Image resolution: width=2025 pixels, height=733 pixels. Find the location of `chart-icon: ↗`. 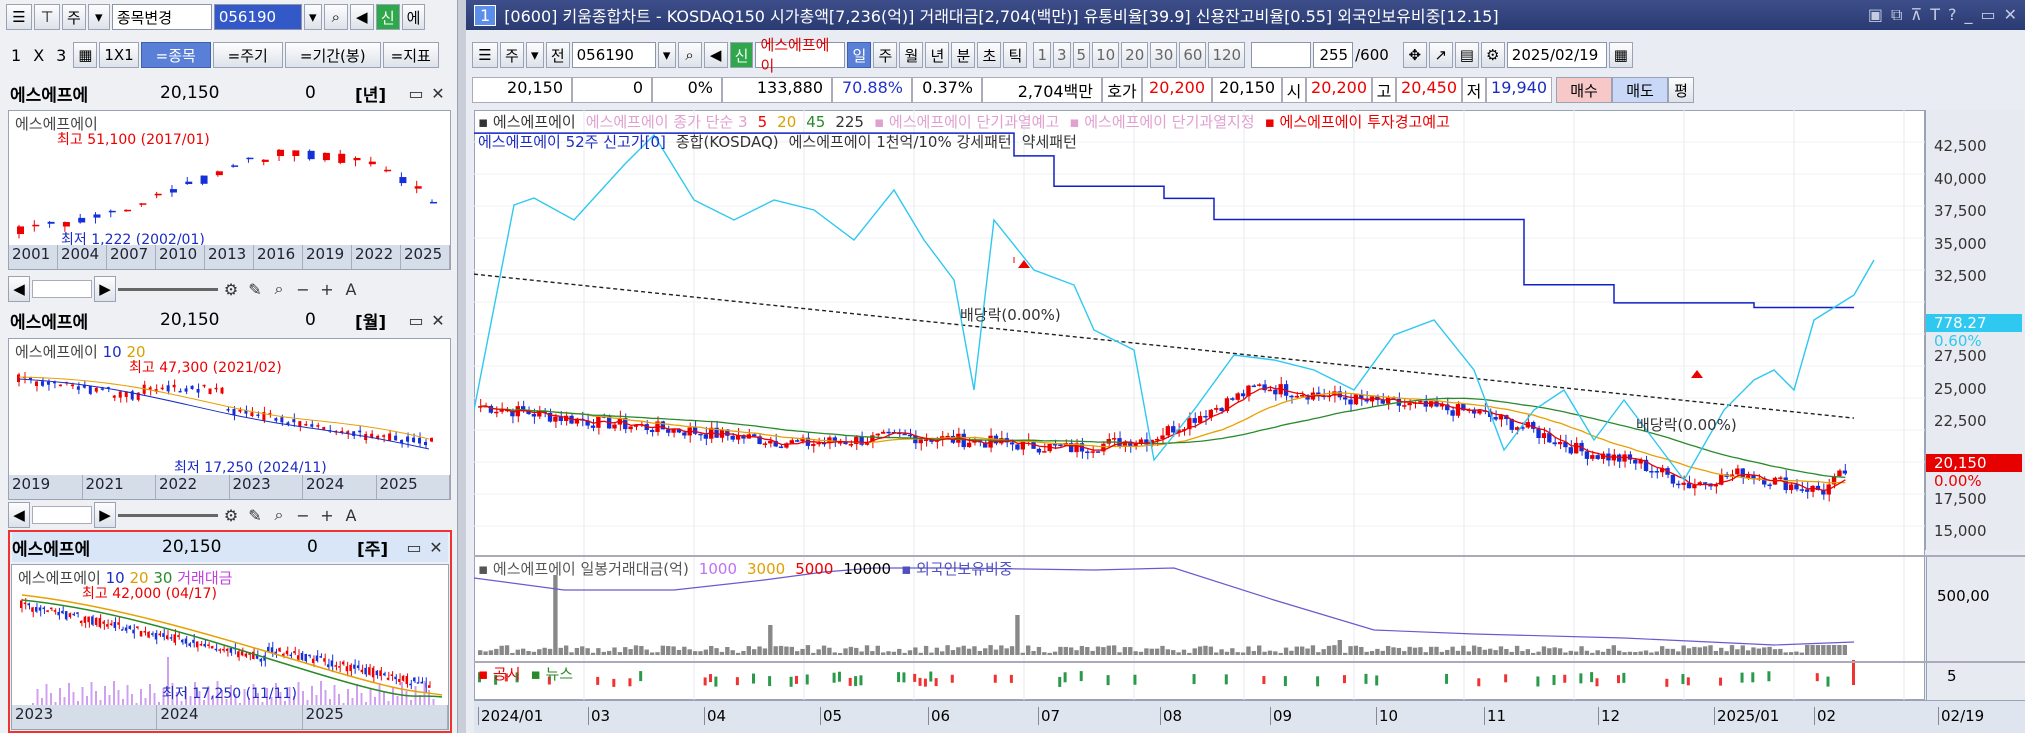

chart-icon: ↗ is located at coordinates (1440, 55).